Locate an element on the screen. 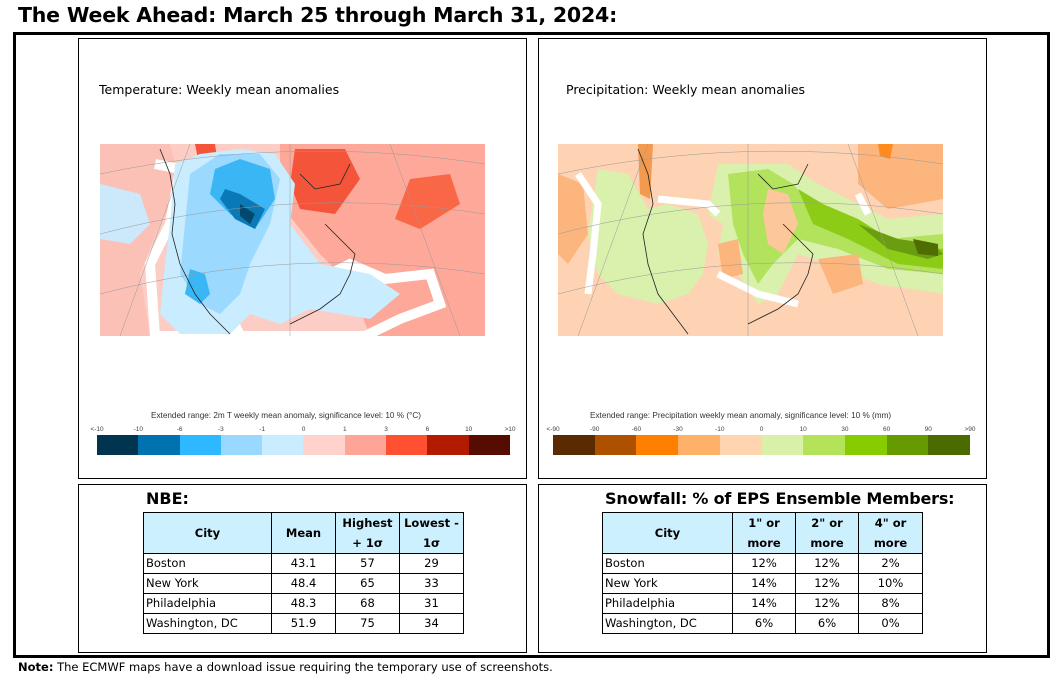  nbe-row: New York 48.4 65 33 is located at coordinates (303, 583).